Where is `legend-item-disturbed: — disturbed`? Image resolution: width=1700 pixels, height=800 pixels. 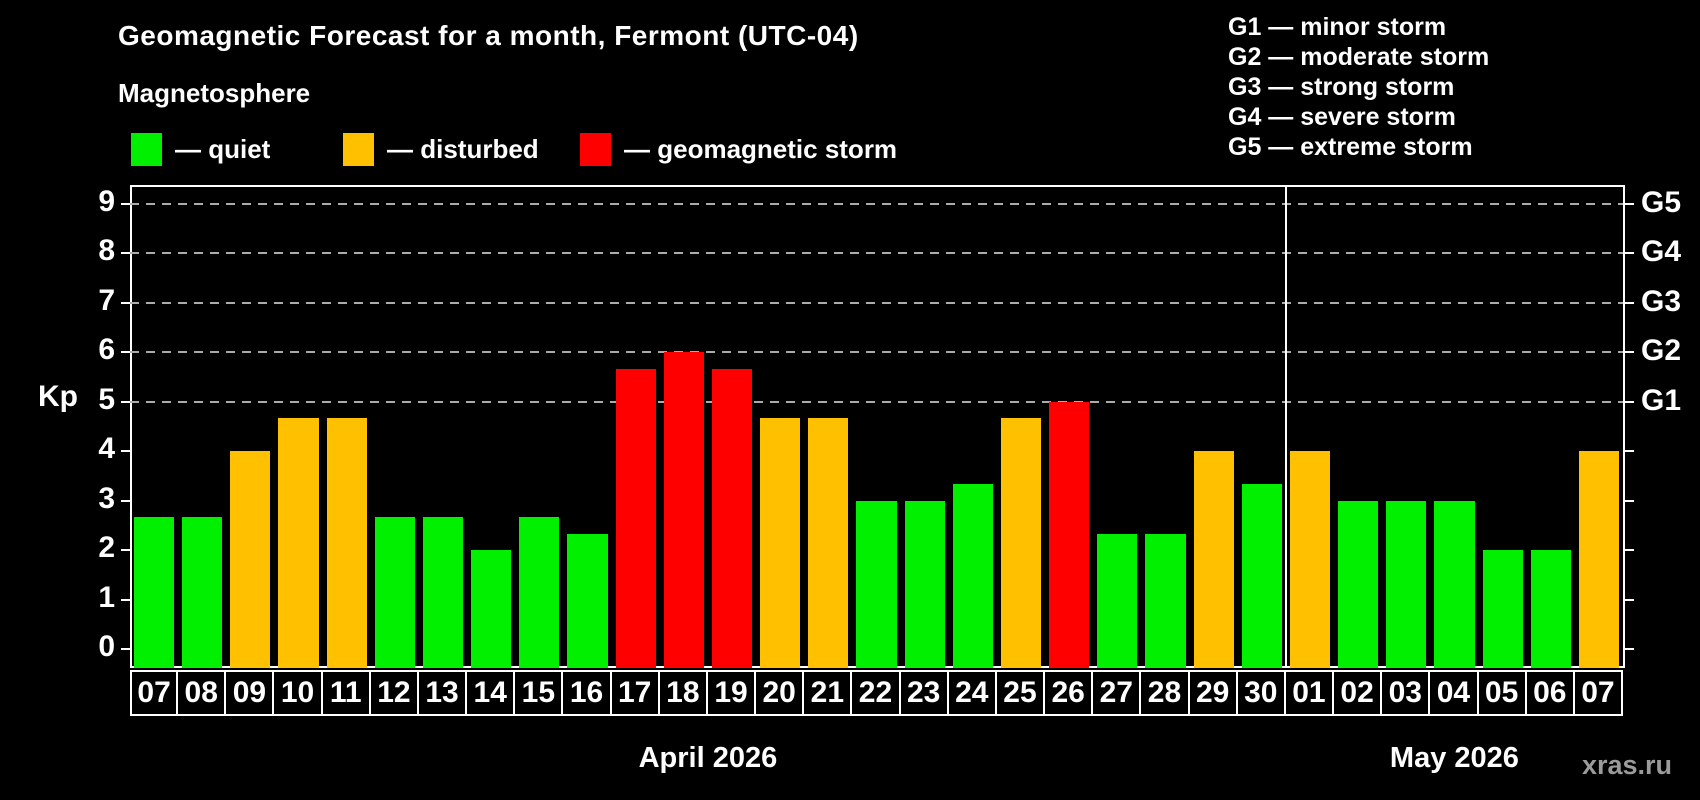 legend-item-disturbed: — disturbed is located at coordinates (441, 149).